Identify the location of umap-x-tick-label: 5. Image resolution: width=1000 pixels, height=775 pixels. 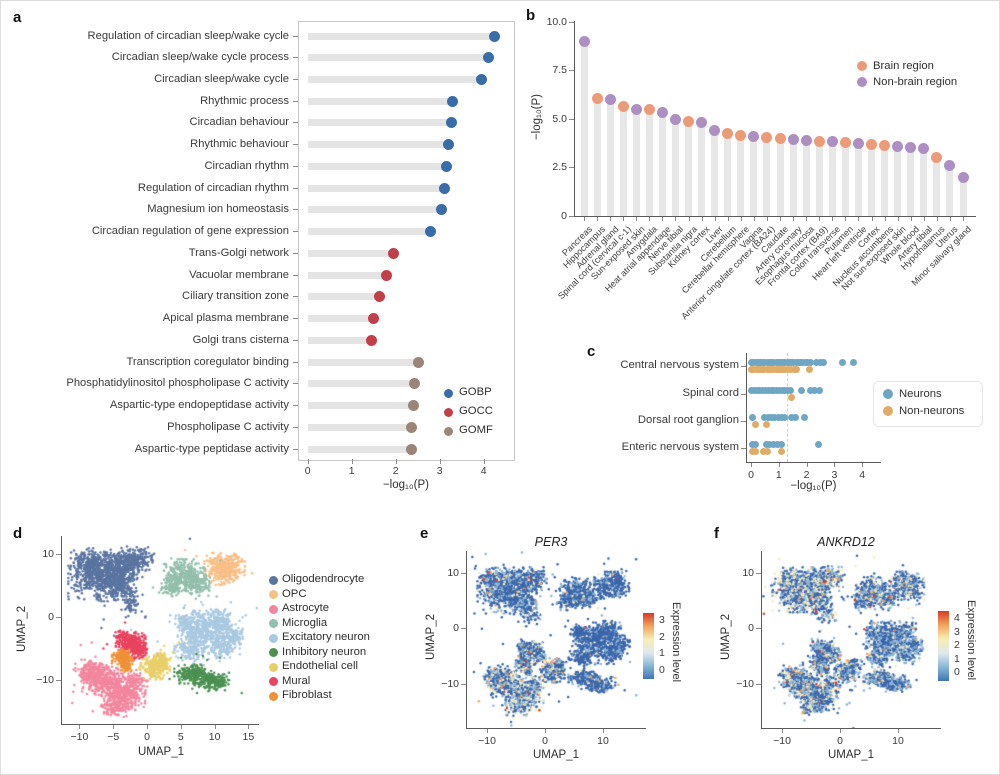
(180, 737).